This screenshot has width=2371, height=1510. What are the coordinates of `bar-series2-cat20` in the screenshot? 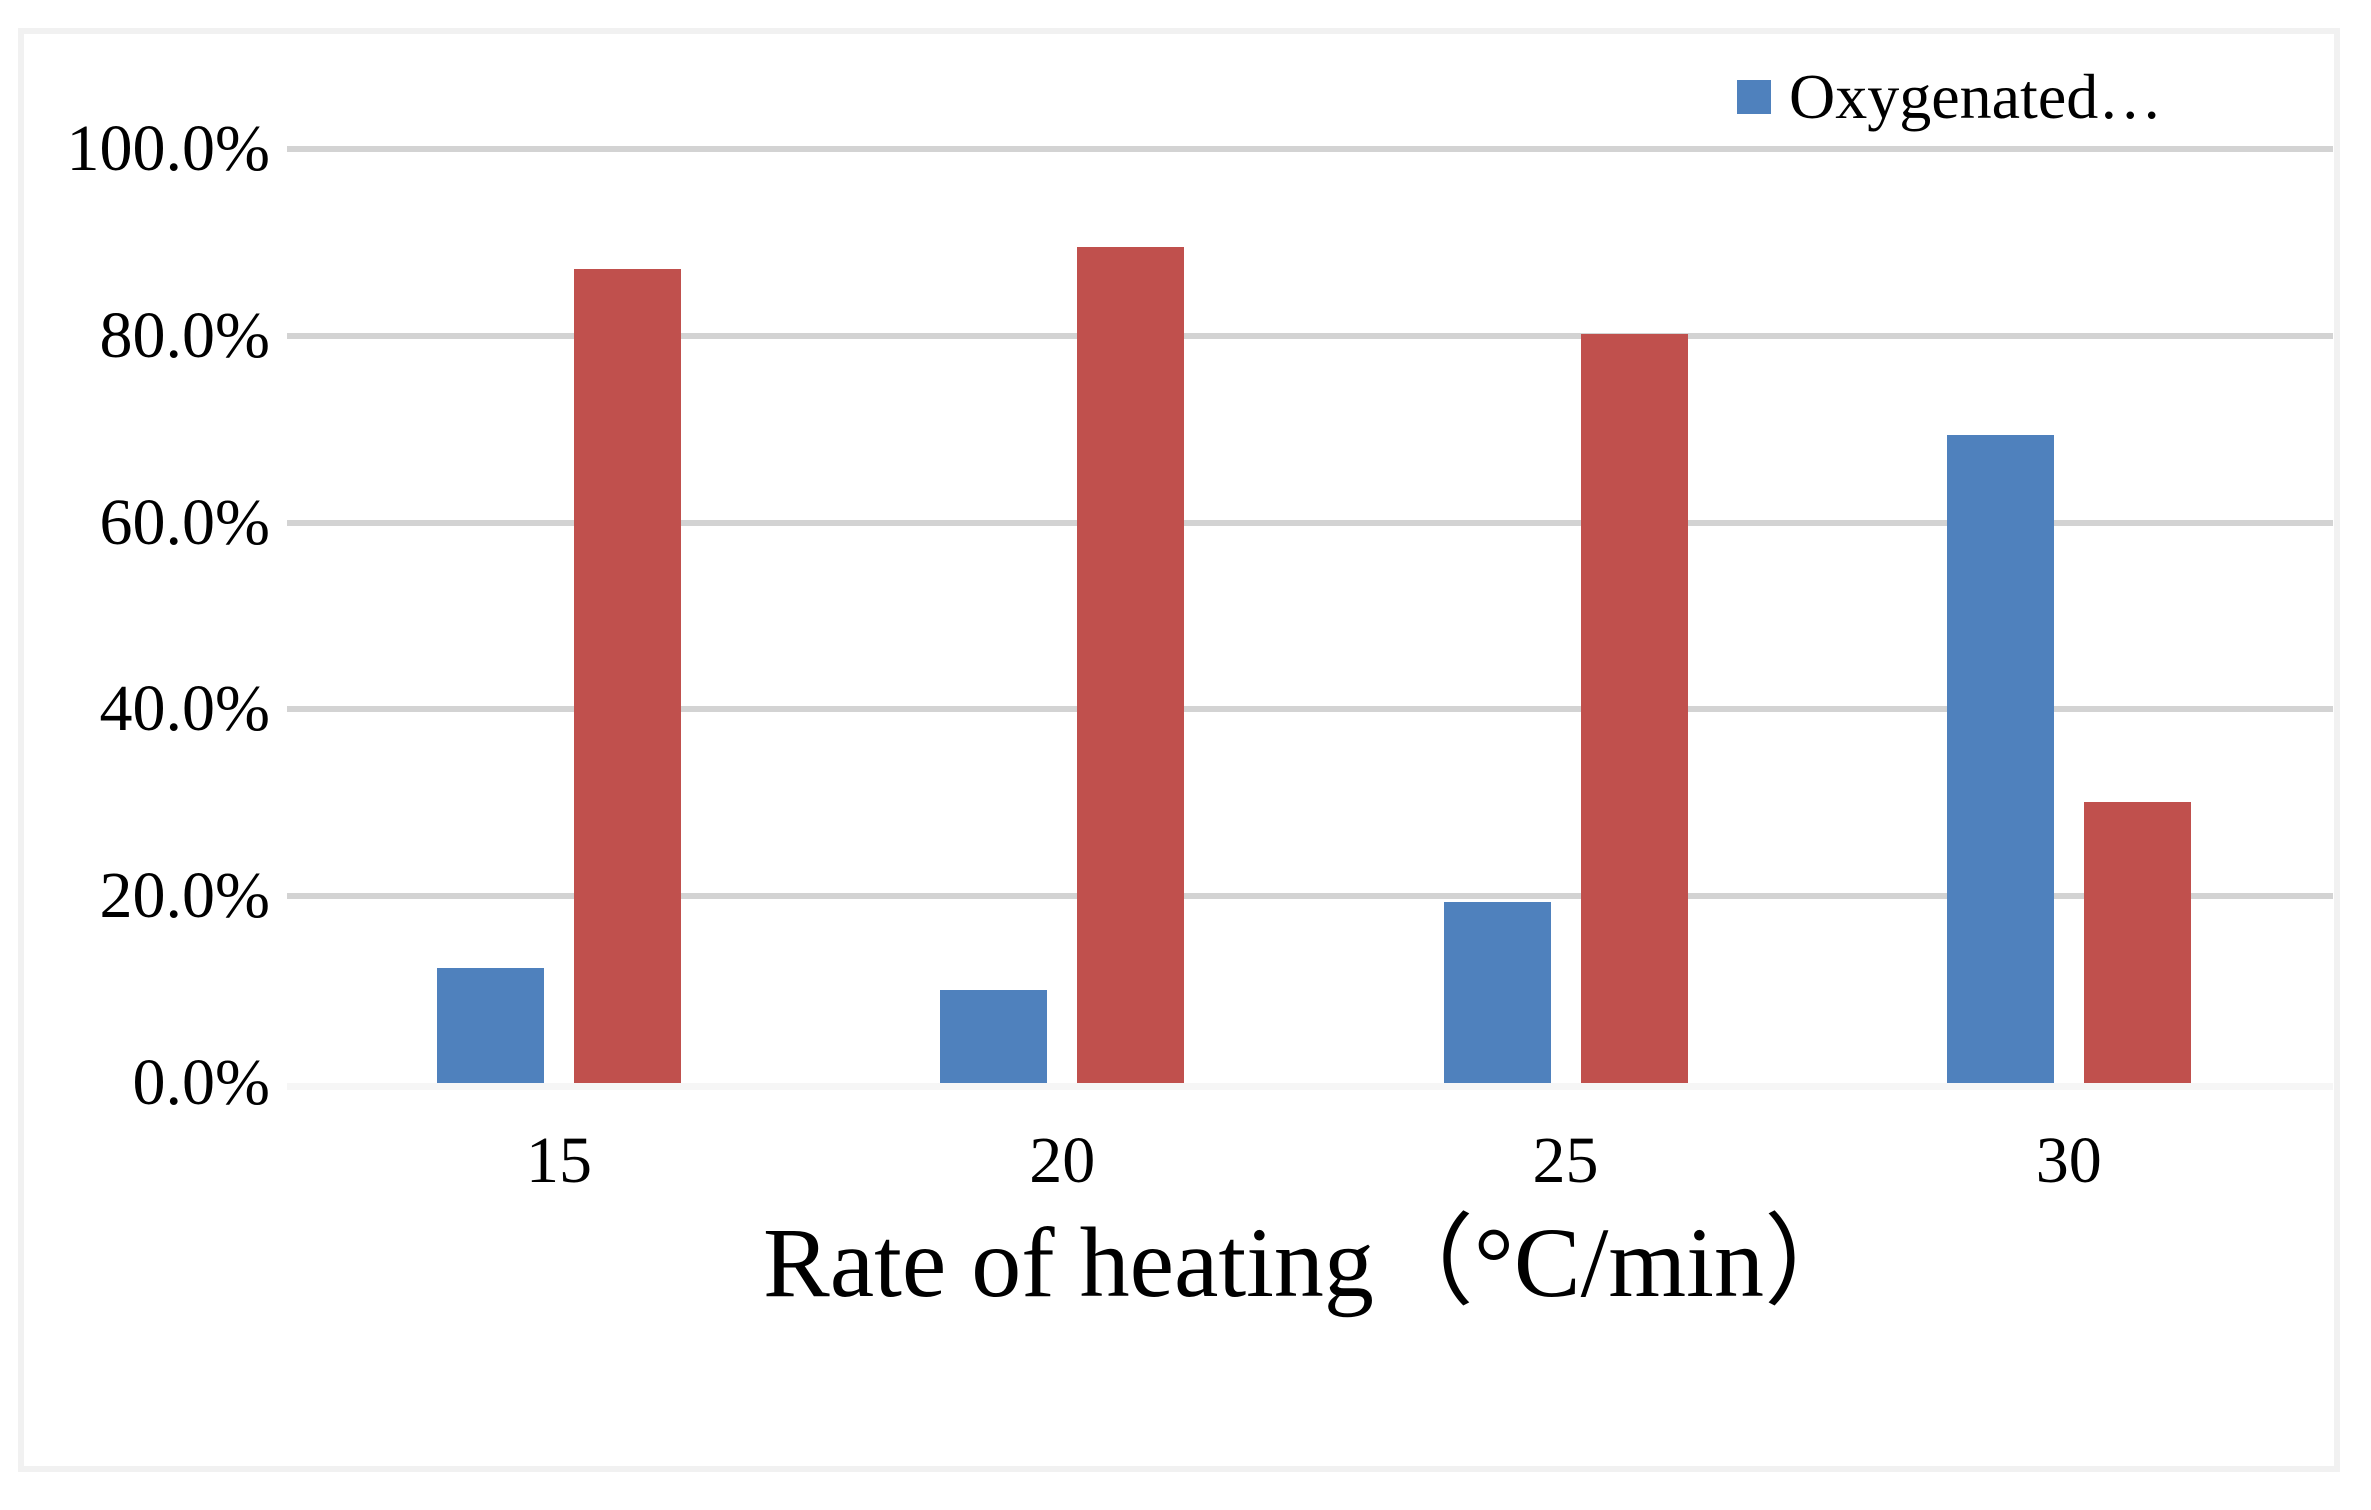 It's located at (1131, 665).